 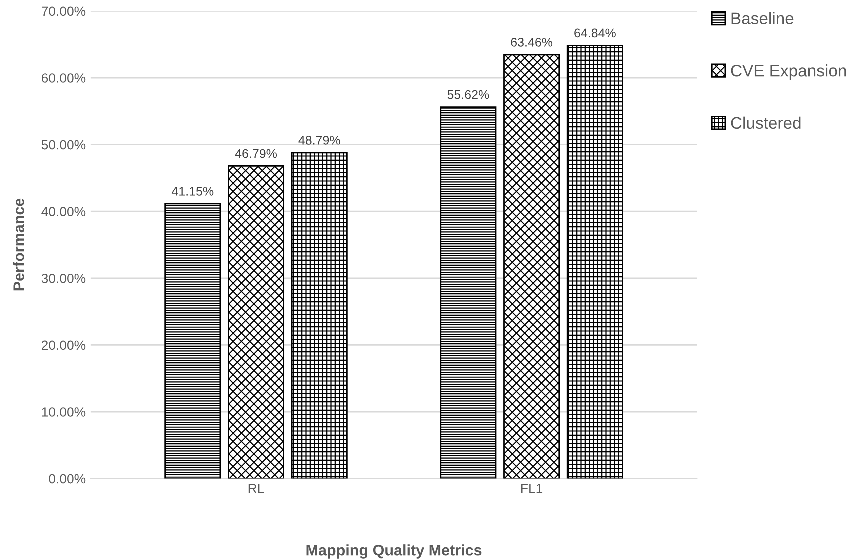 I want to click on data-label: 48.79%, so click(x=319, y=140).